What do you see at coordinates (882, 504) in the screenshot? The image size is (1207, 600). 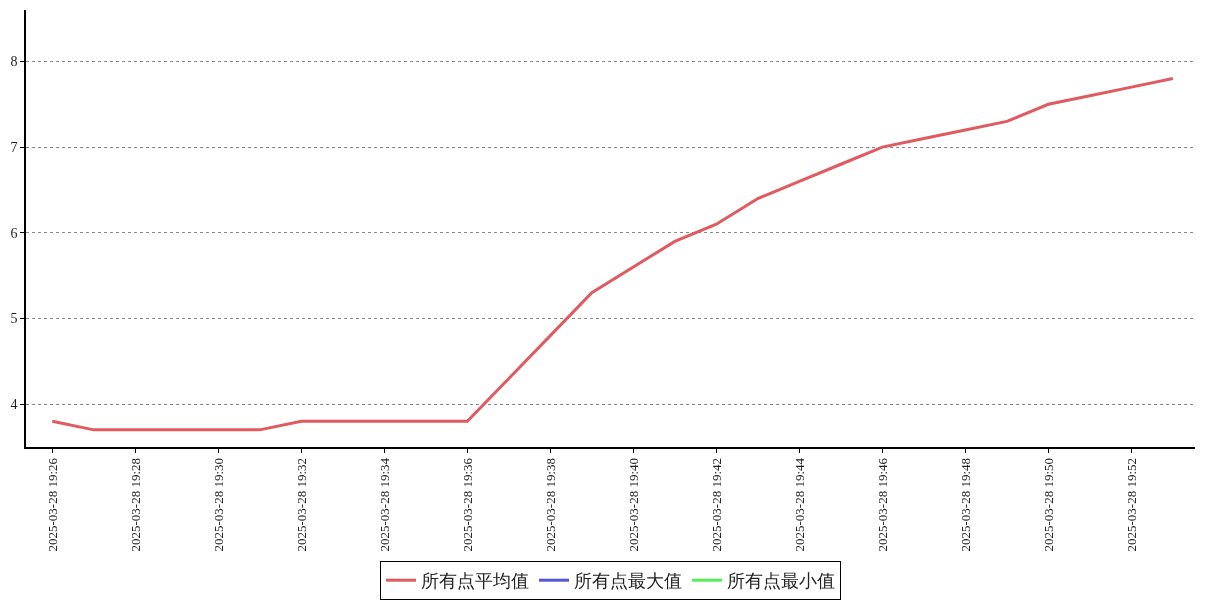 I see `x-tick-label: 2025-03-28 19:46` at bounding box center [882, 504].